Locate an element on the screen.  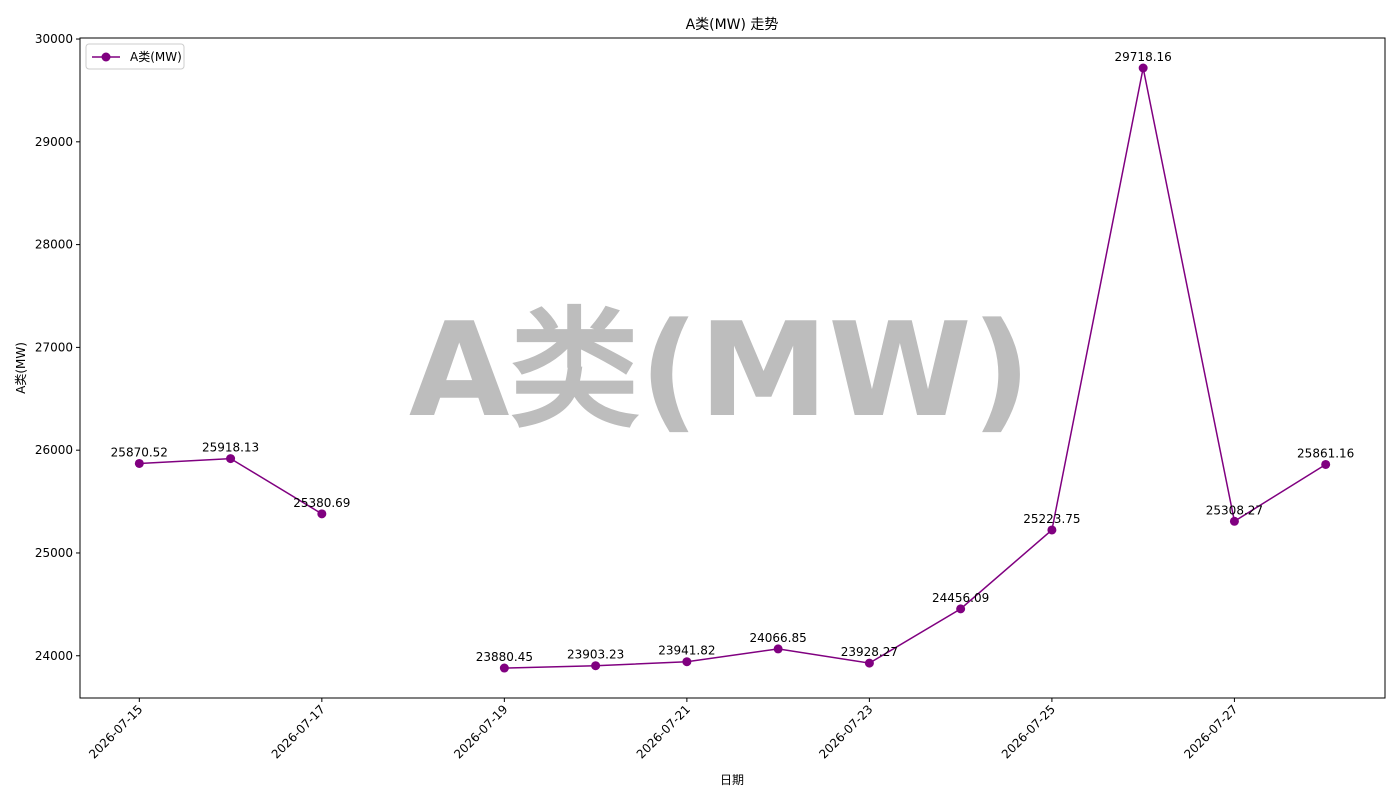
legend-label: A类(MW) is located at coordinates (156, 57).